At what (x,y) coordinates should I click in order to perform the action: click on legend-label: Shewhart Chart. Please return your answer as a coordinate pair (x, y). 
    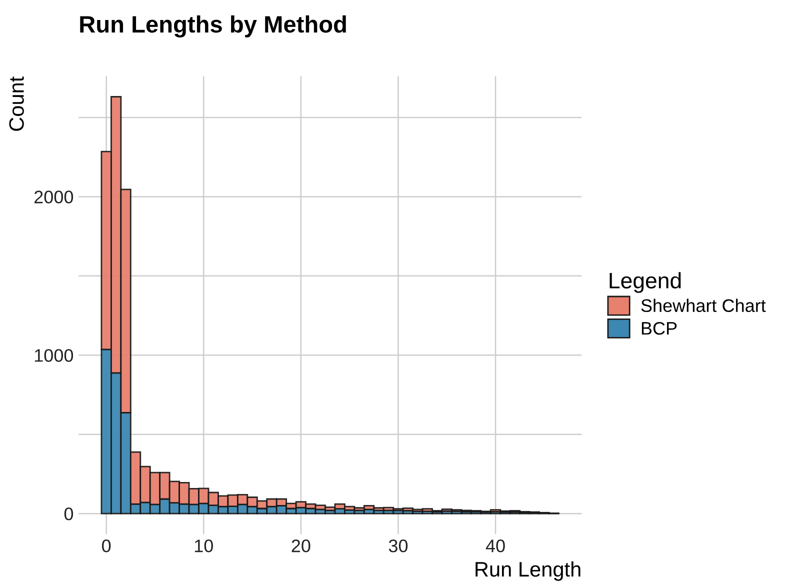
    Looking at the image, I should click on (703, 305).